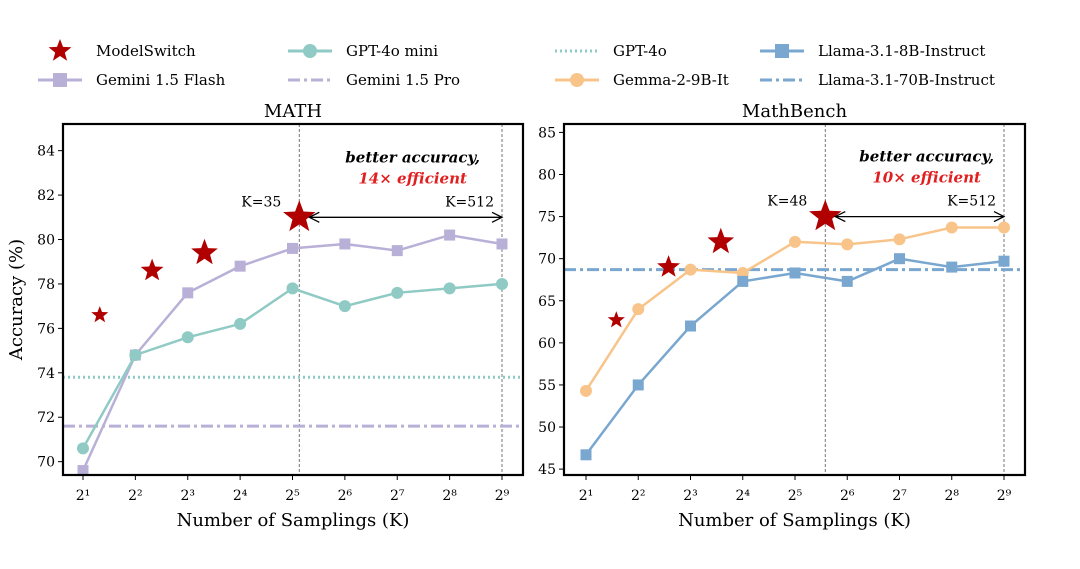 The width and height of the screenshot is (1080, 569). What do you see at coordinates (547, 302) in the screenshot?
I see `y-tick-label: 65` at bounding box center [547, 302].